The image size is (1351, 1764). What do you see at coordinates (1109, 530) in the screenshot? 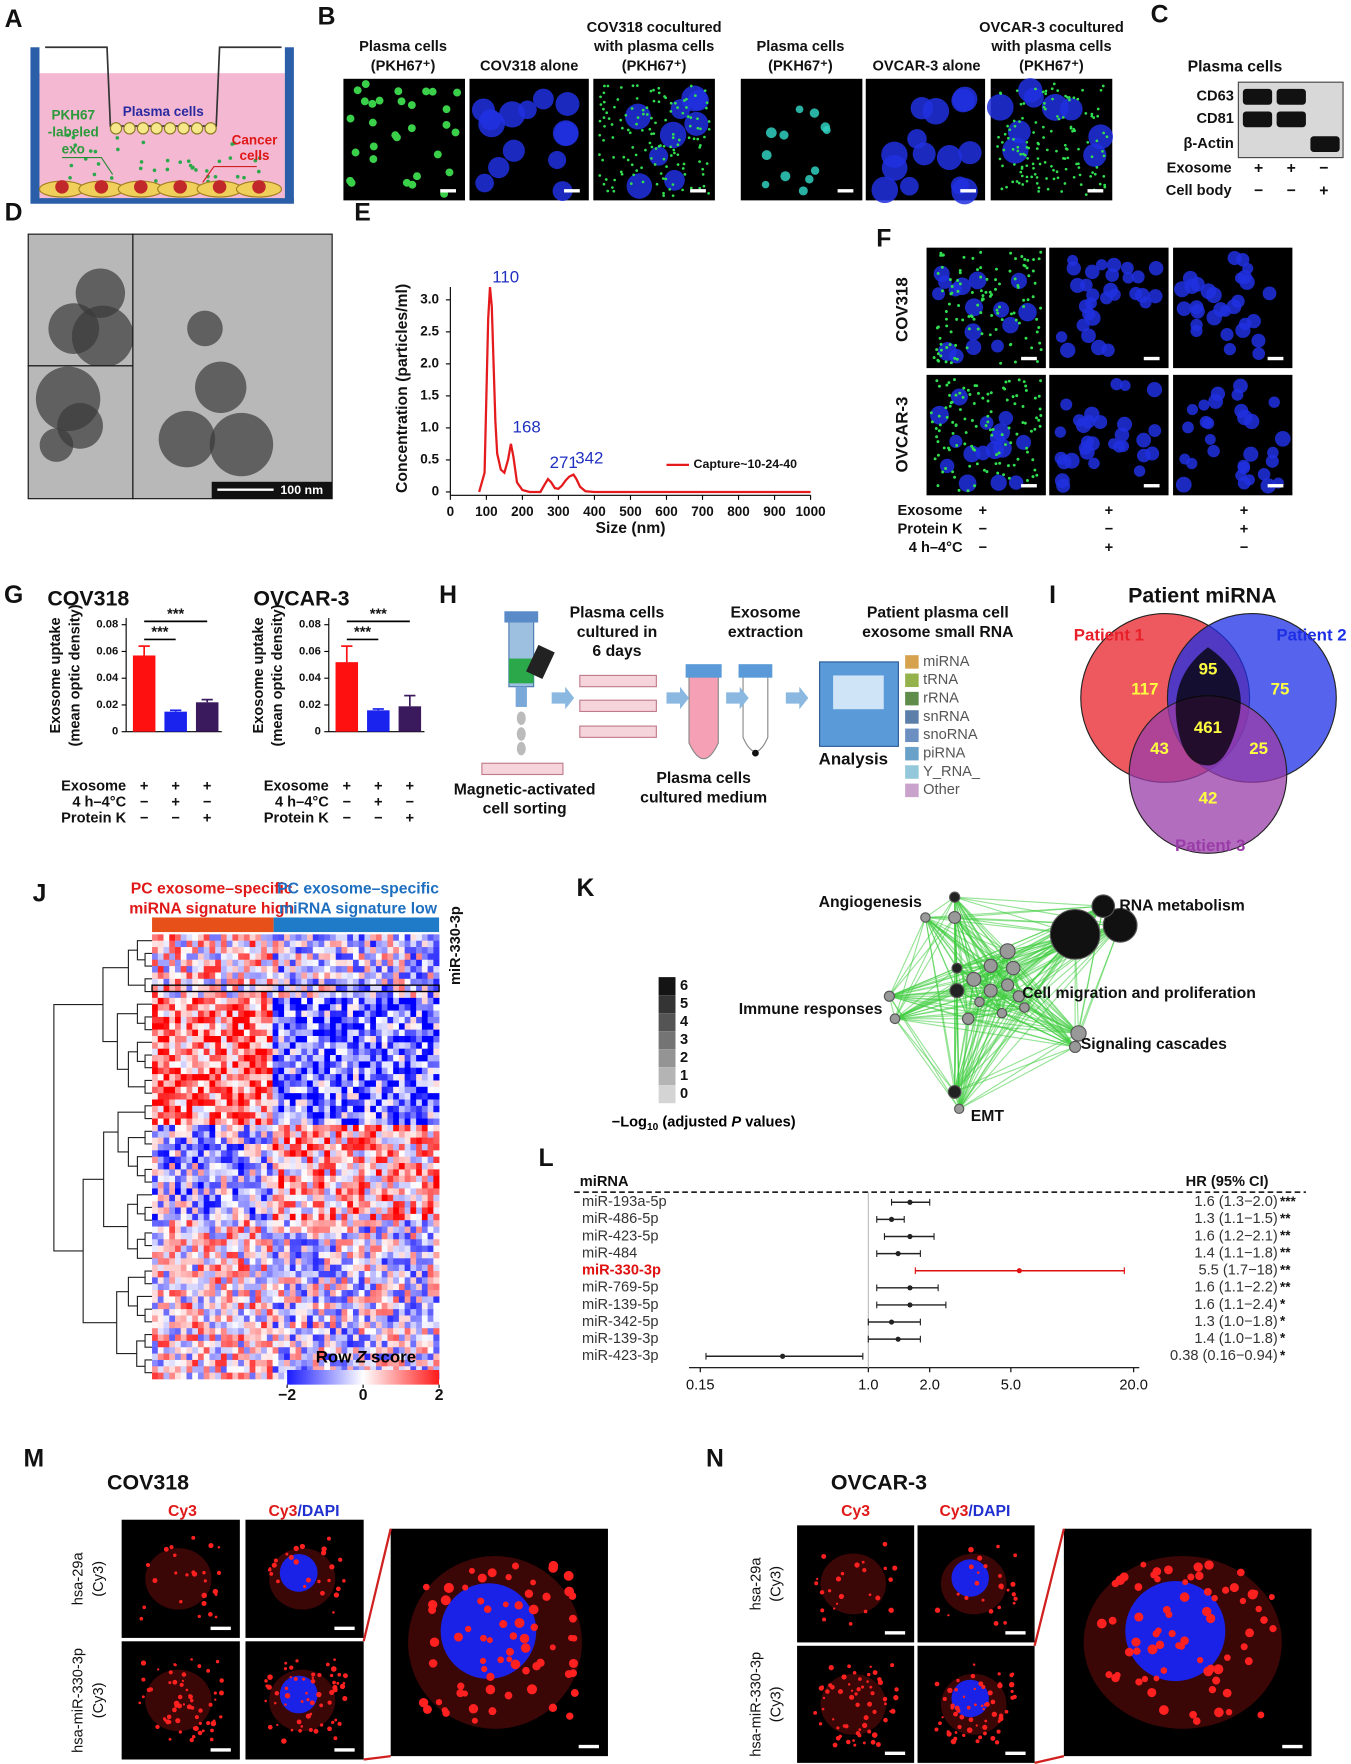
I see `label: −` at bounding box center [1109, 530].